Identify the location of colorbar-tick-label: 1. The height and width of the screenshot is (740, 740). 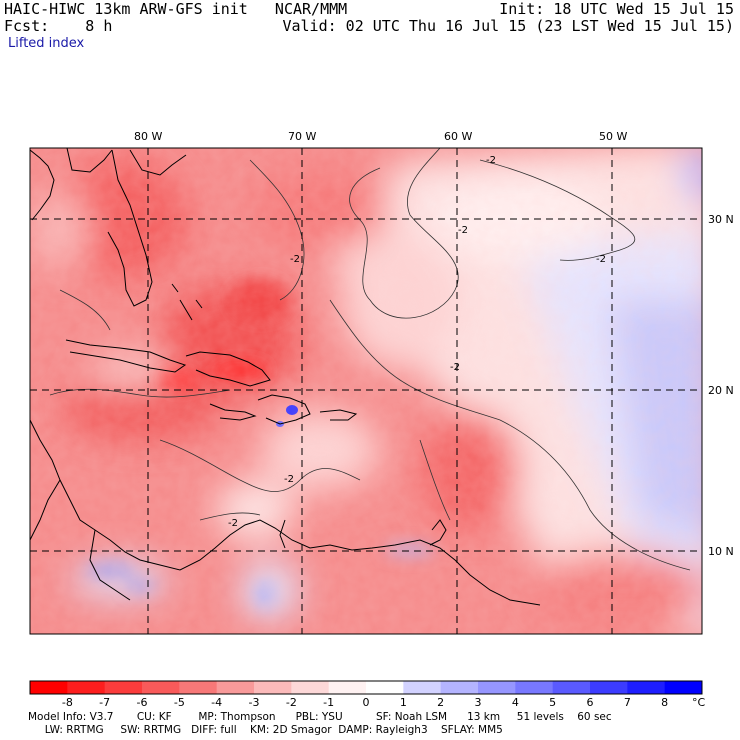
(403, 702).